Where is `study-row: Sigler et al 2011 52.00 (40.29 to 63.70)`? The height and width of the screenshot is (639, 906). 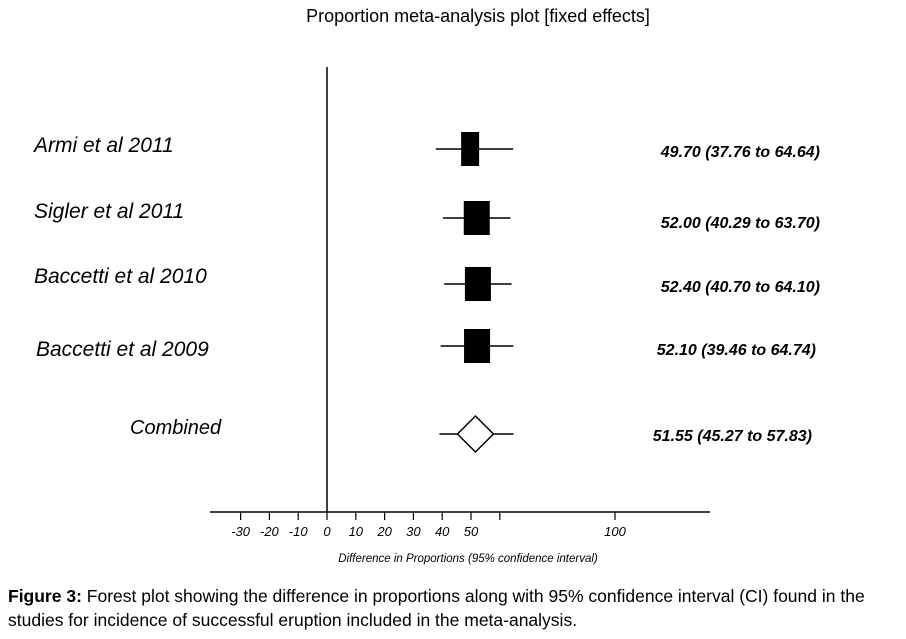
study-row: Sigler et al 2011 52.00 (40.29 to 63.70) is located at coordinates (427, 217).